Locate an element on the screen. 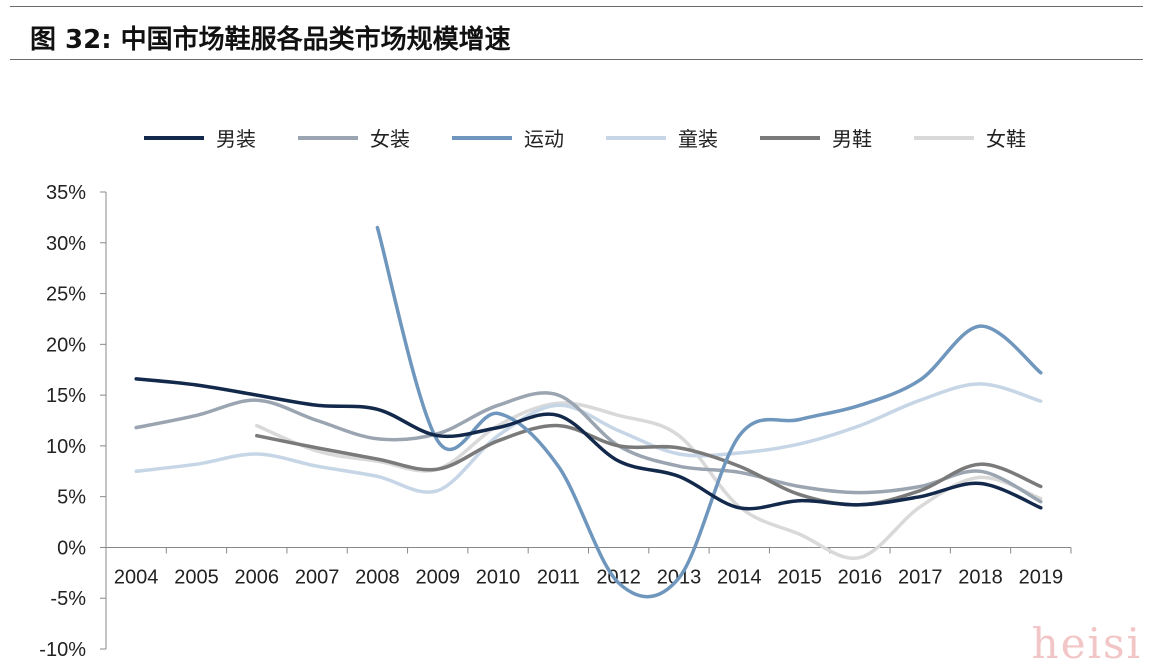  legend-label: 男鞋 is located at coordinates (852, 139).